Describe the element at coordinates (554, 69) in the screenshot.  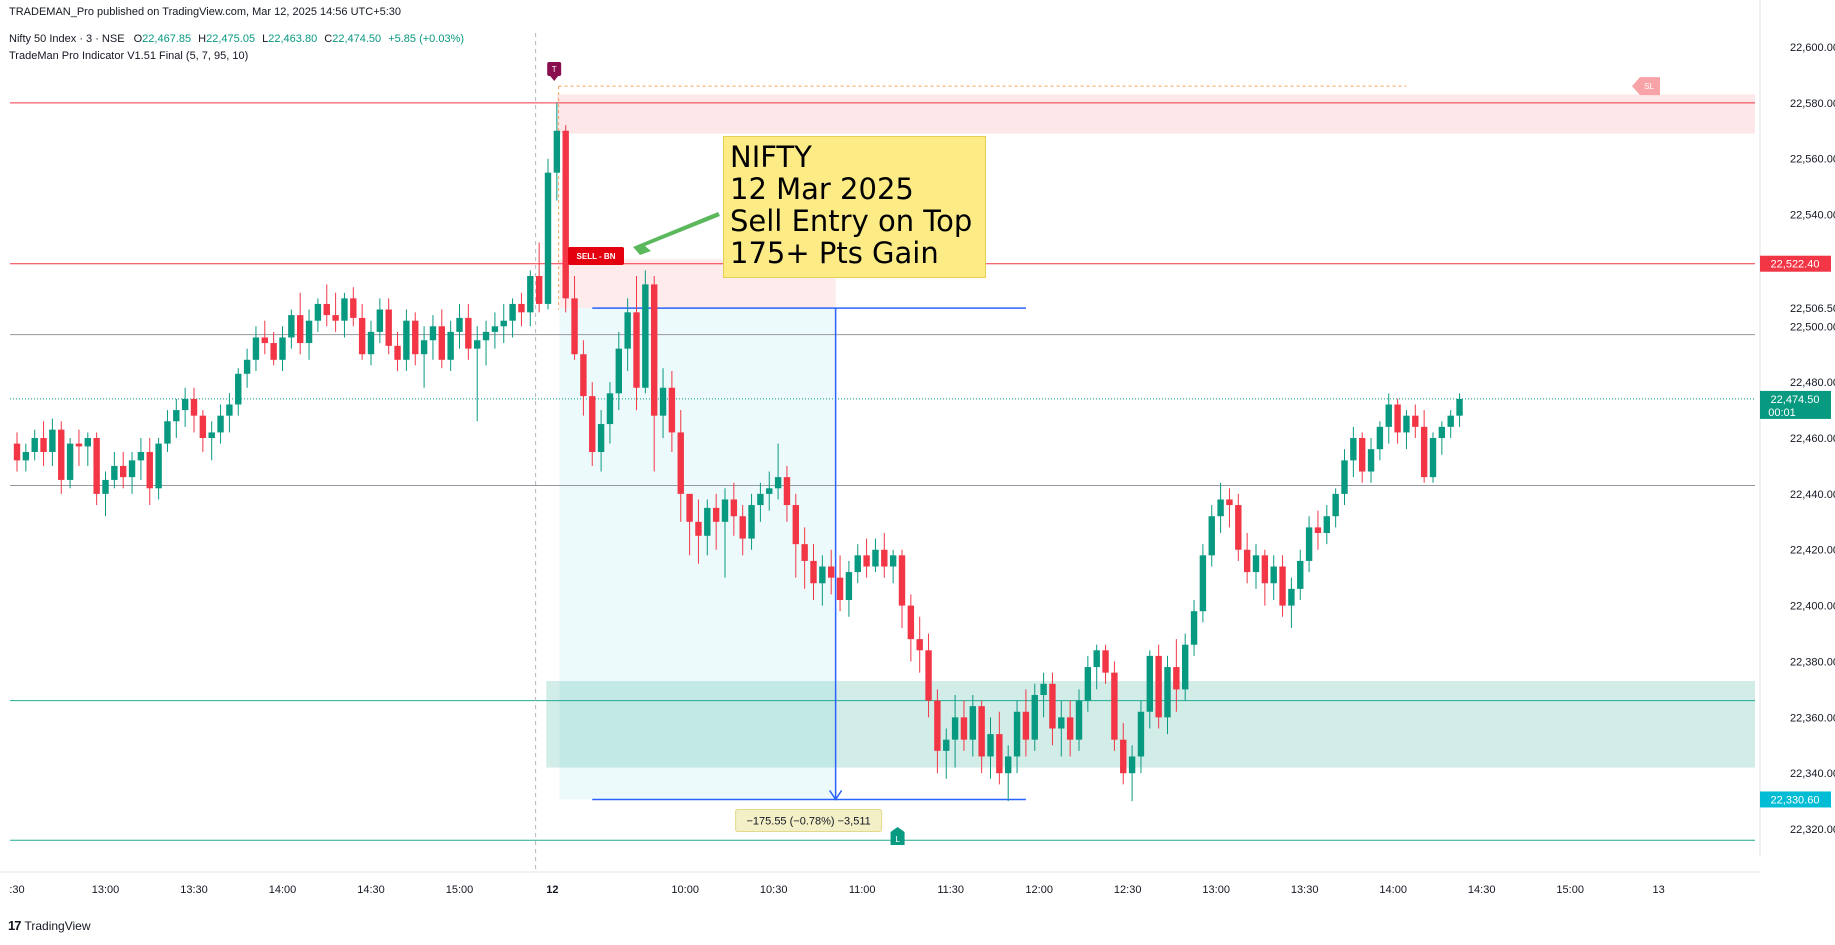
I see `t-marker-label: T` at that location.